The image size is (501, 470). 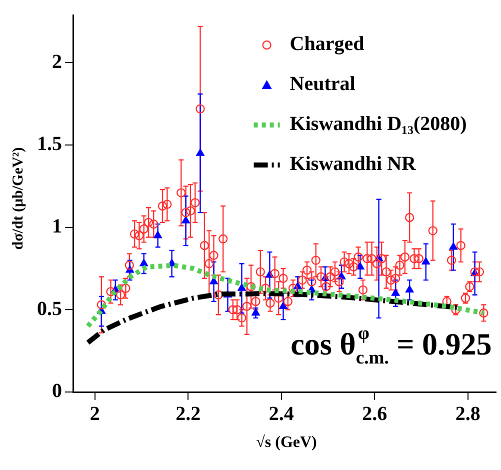 I want to click on legend-label: Charged, so click(x=327, y=44).